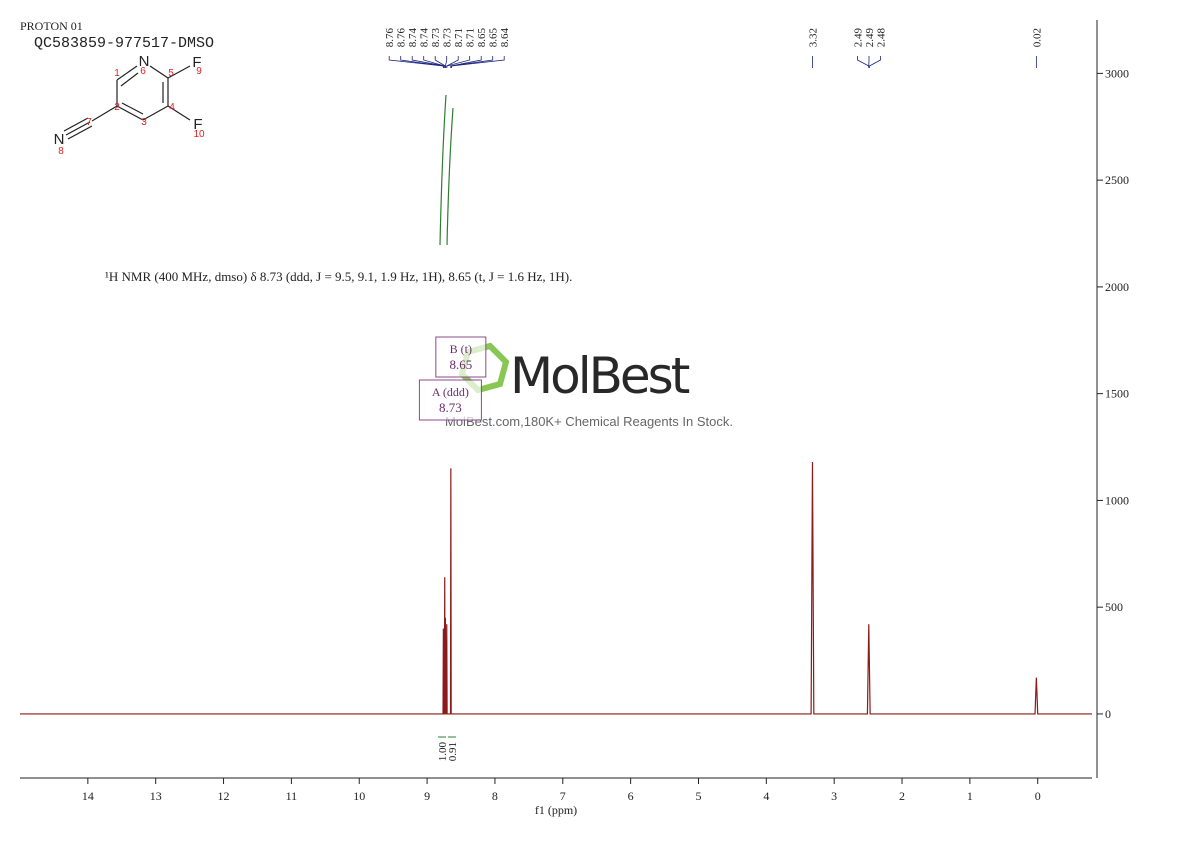 This screenshot has width=1190, height=841. Describe the element at coordinates (89, 122) in the screenshot. I see `atom-number: 7` at that location.